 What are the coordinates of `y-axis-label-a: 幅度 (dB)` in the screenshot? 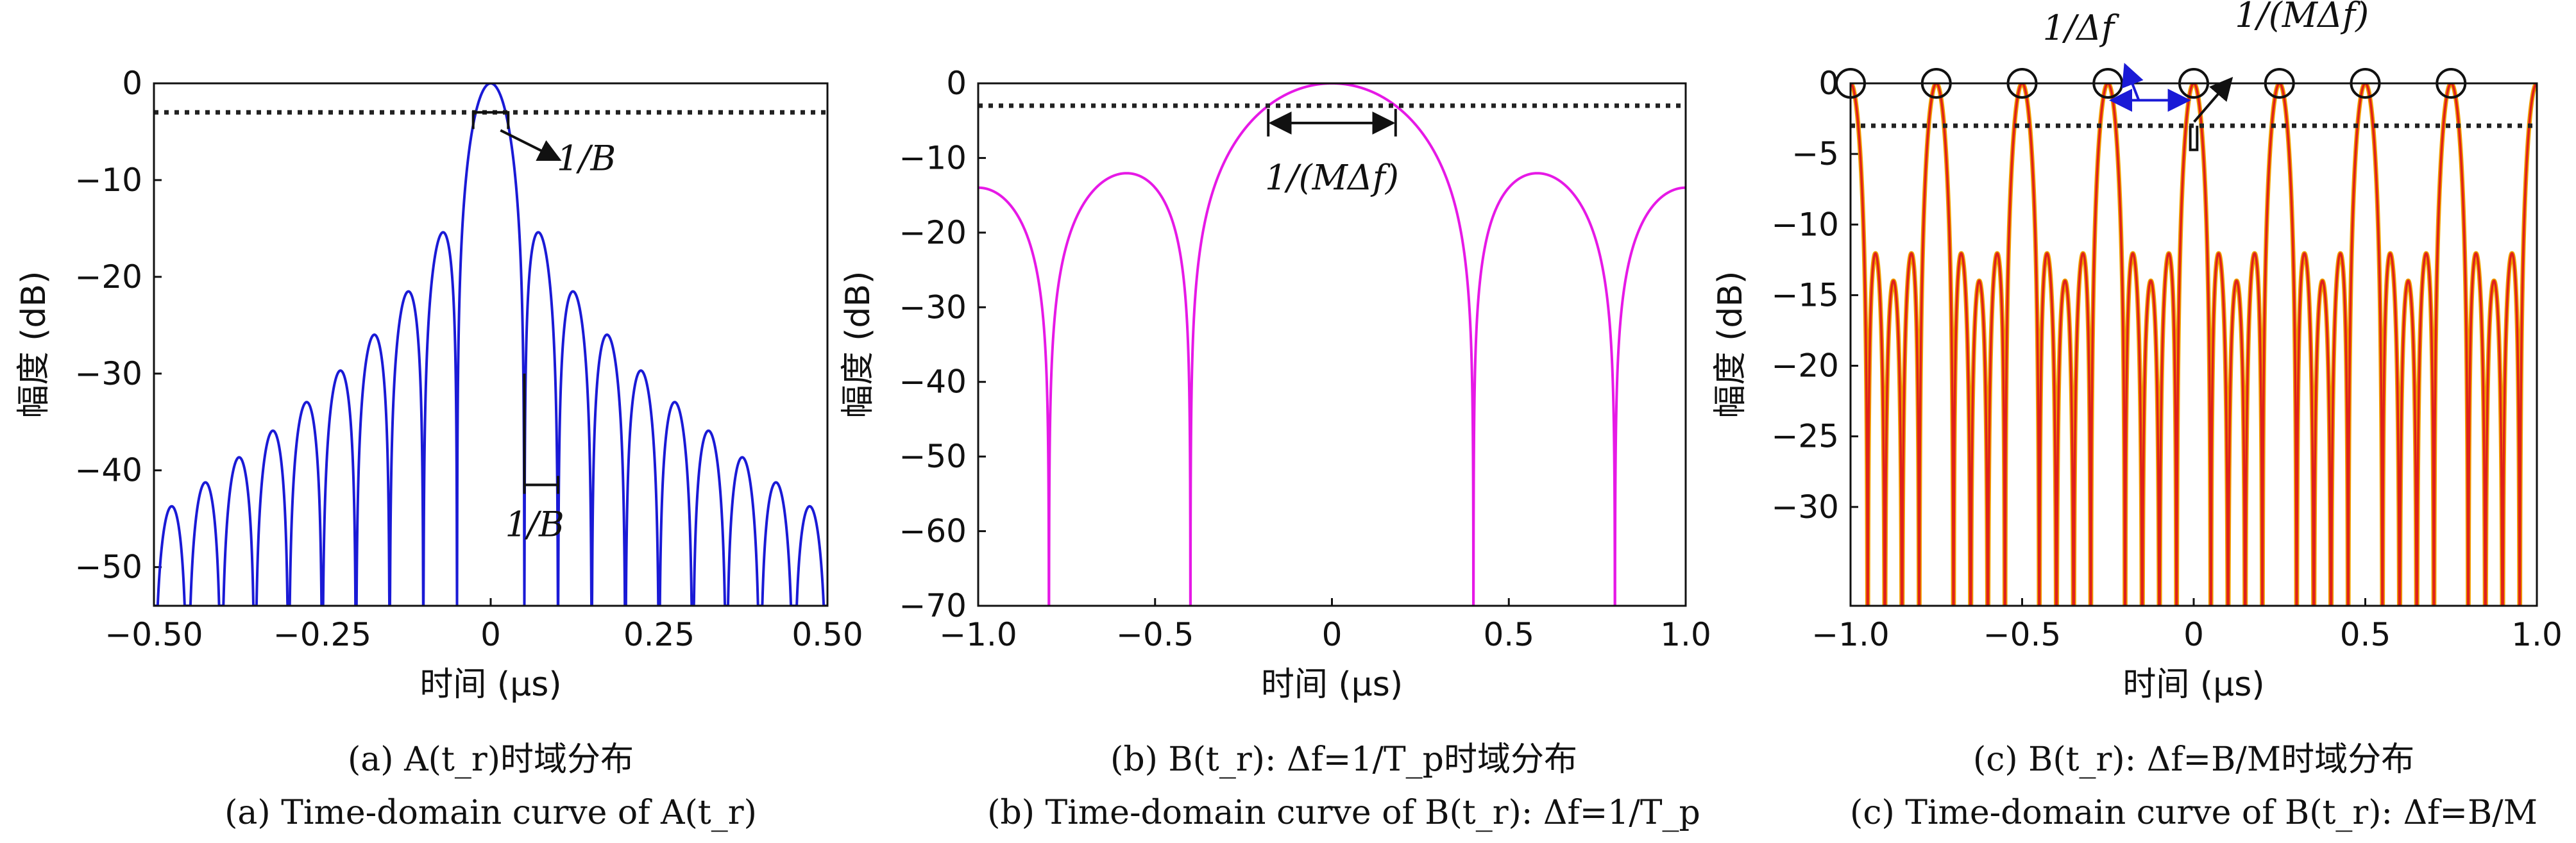 It's located at (34, 345).